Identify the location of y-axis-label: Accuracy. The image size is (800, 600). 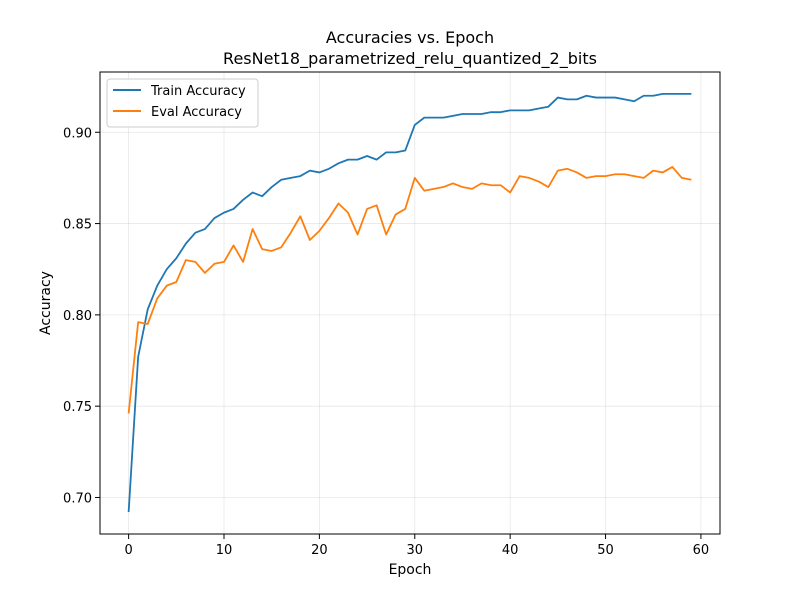
(46, 303).